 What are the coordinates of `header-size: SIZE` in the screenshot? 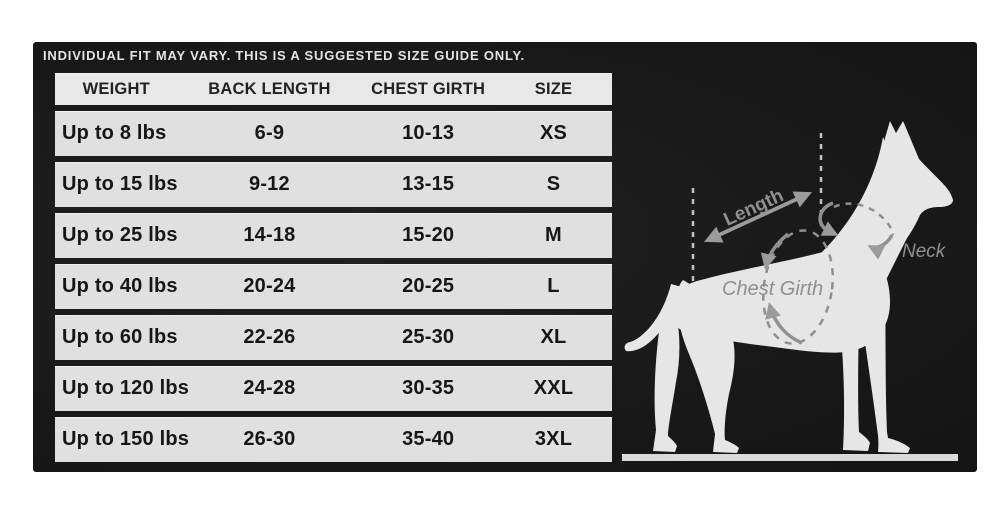 It's located at (553, 88).